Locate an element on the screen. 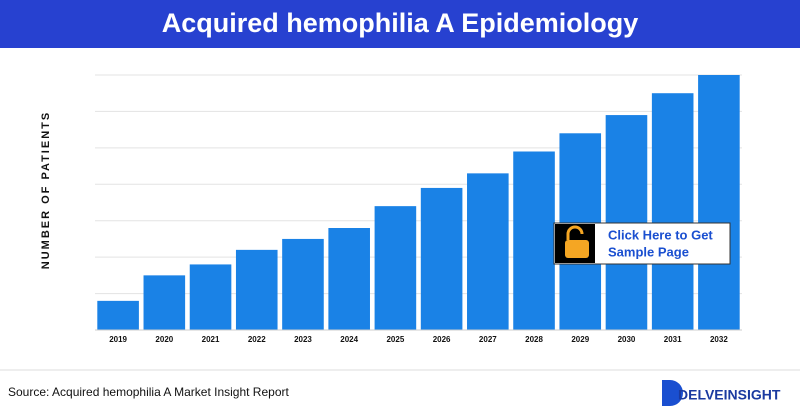 The width and height of the screenshot is (800, 420). x-tick-label: 2024 is located at coordinates (349, 339).